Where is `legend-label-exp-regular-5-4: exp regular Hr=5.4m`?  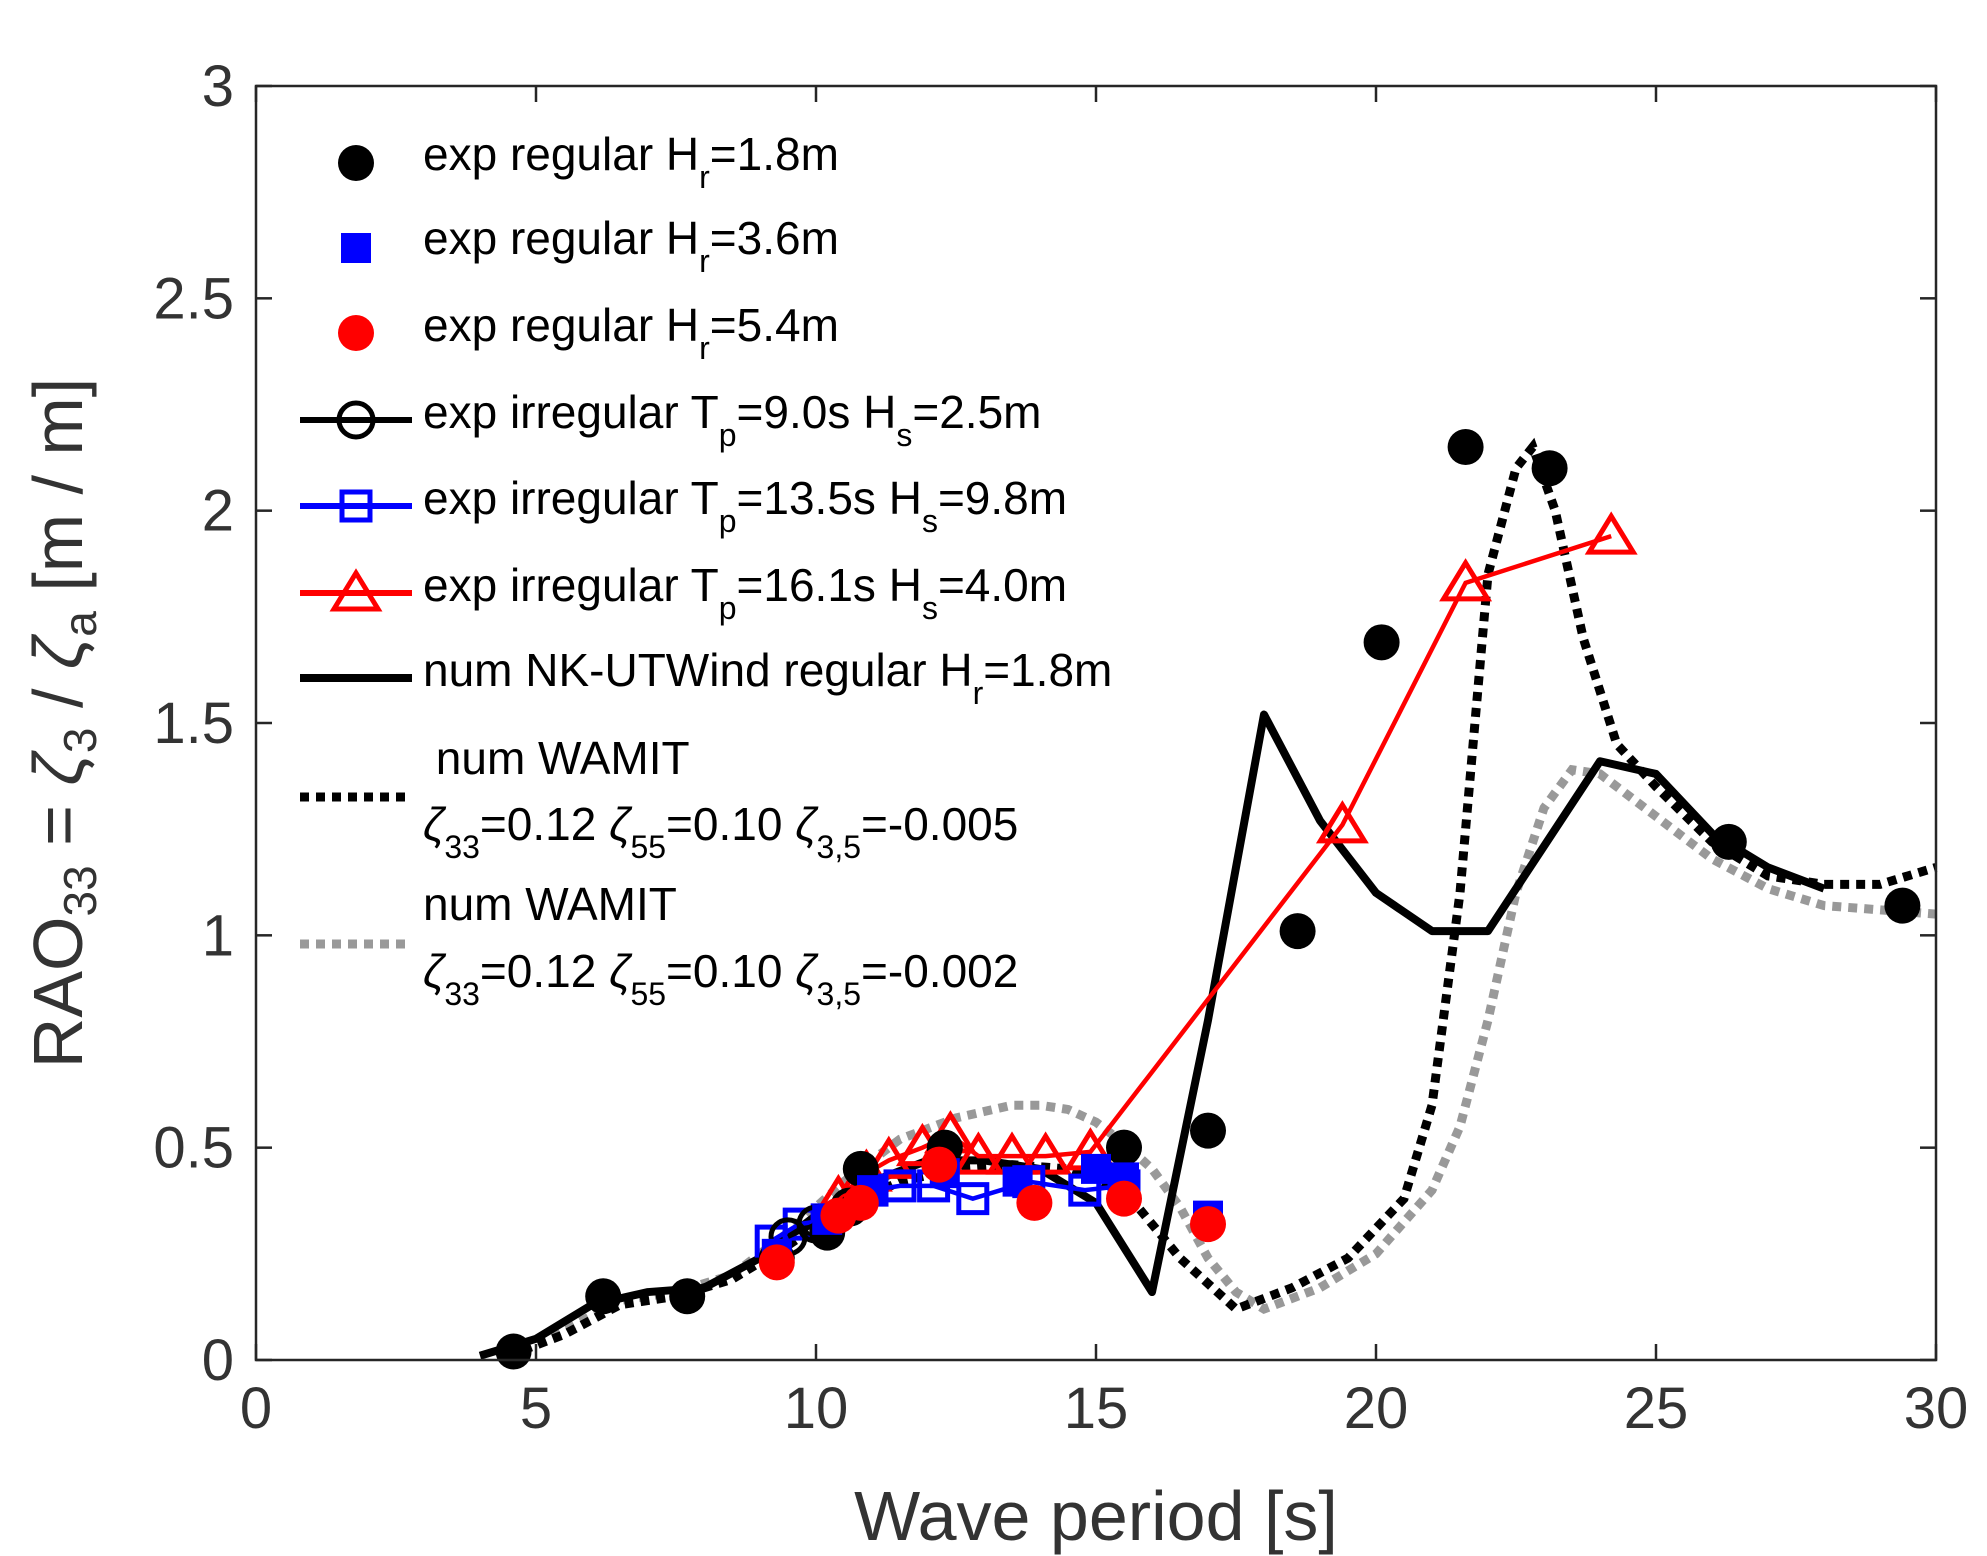
legend-label-exp-regular-5-4: exp regular Hr=5.4m is located at coordinates (631, 332).